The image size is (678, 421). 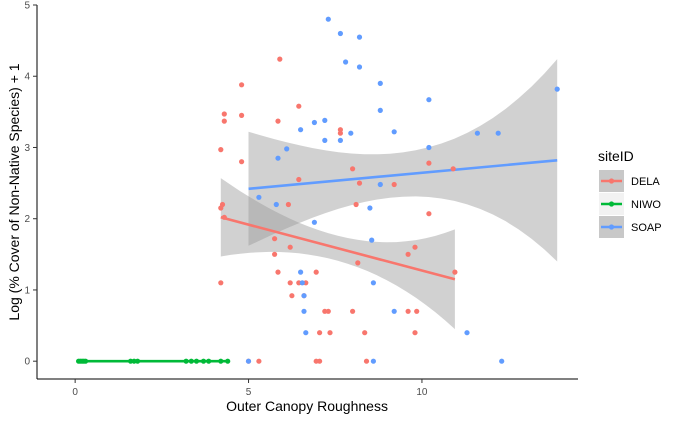 I want to click on legend-label-dela: DELA, so click(x=645, y=182).